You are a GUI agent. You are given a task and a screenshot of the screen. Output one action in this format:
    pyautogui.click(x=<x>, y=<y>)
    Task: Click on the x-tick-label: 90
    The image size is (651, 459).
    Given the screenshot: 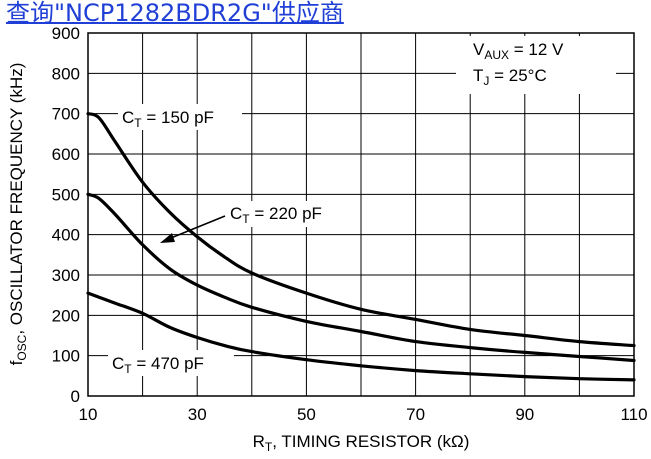 What is the action you would take?
    pyautogui.click(x=524, y=414)
    